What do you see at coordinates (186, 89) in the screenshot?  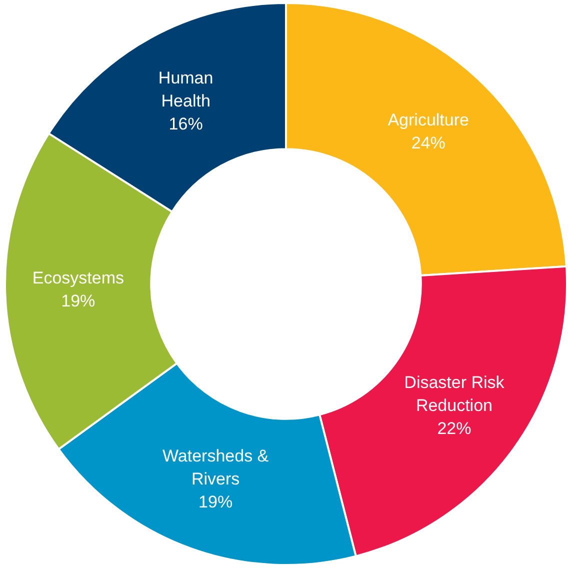 I see `slice-label: Human Health` at bounding box center [186, 89].